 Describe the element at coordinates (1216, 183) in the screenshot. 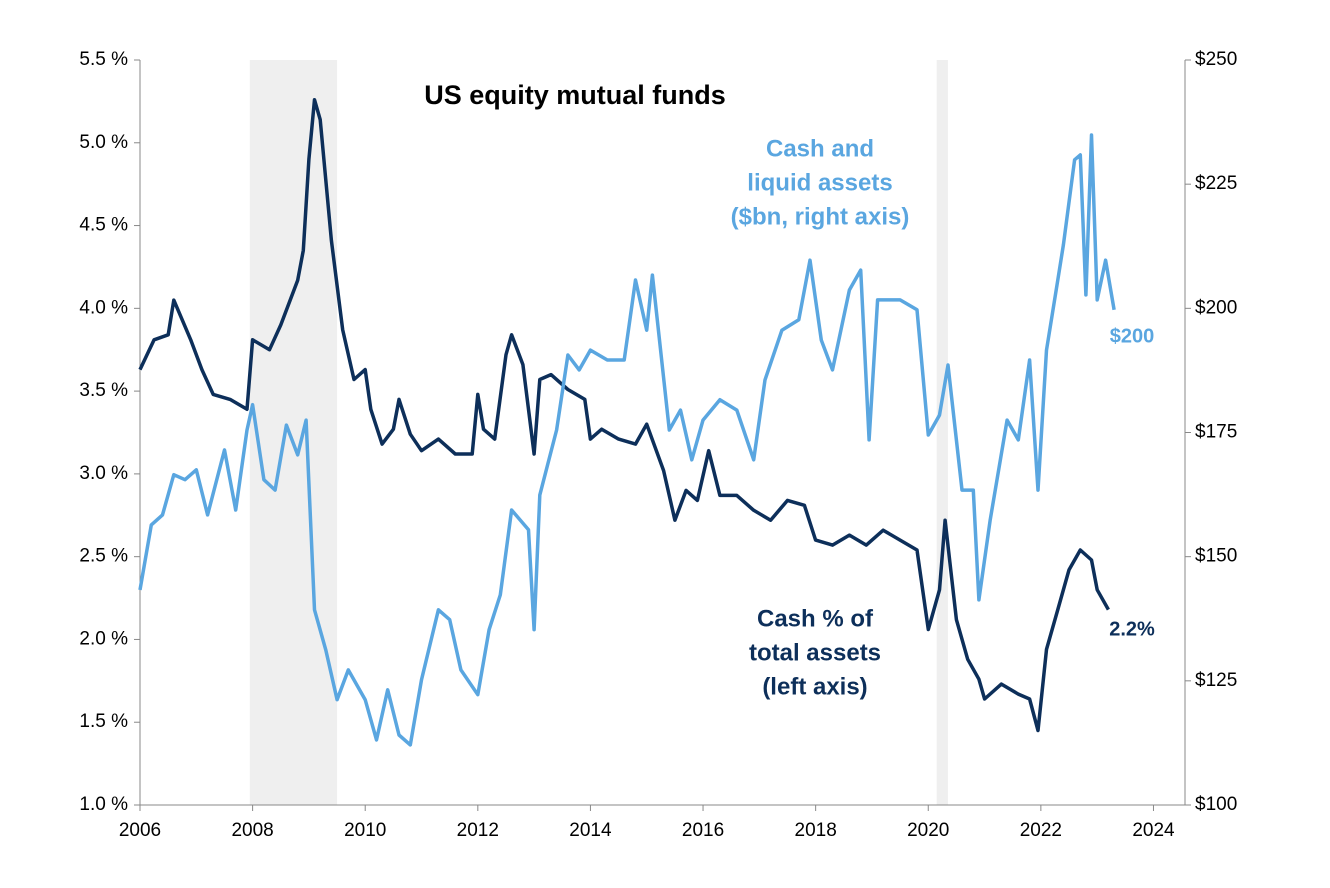

I see `y2-tick-label: $225` at that location.